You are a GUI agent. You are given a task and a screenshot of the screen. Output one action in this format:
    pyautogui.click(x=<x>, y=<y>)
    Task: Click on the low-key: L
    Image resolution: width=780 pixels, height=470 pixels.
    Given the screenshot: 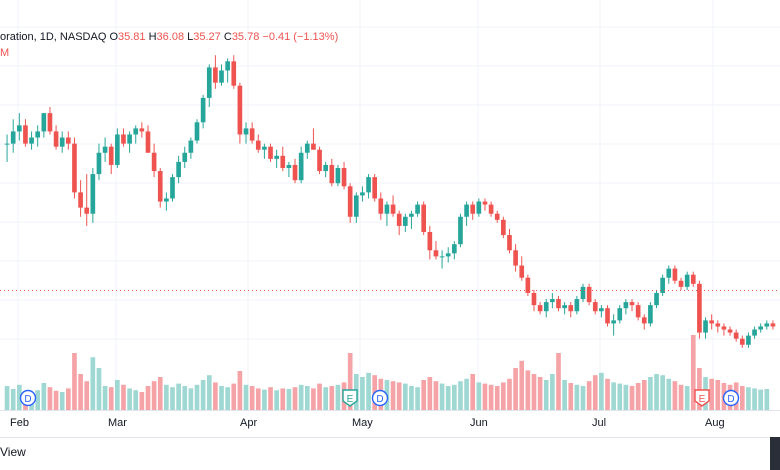 What is the action you would take?
    pyautogui.click(x=190, y=37)
    